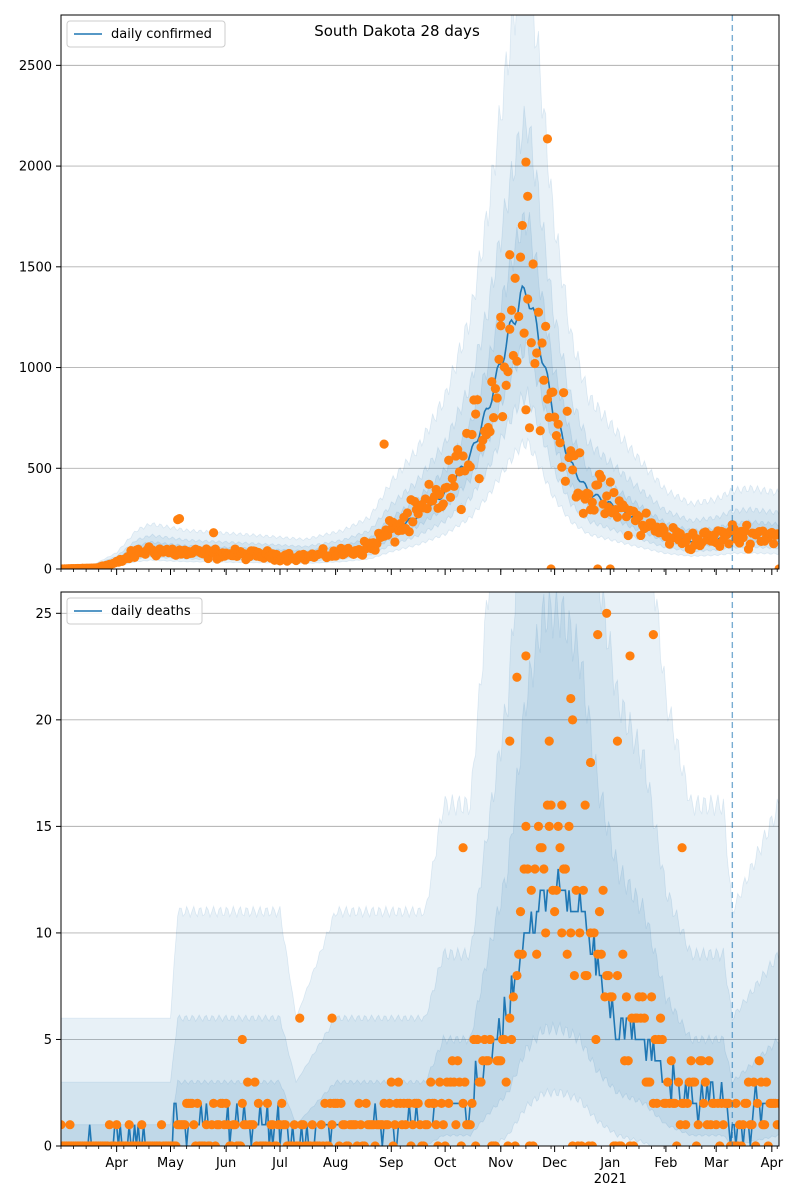  Describe the element at coordinates (335, 1163) in the screenshot. I see `deaths-x-tick-label-4: Aug` at that location.